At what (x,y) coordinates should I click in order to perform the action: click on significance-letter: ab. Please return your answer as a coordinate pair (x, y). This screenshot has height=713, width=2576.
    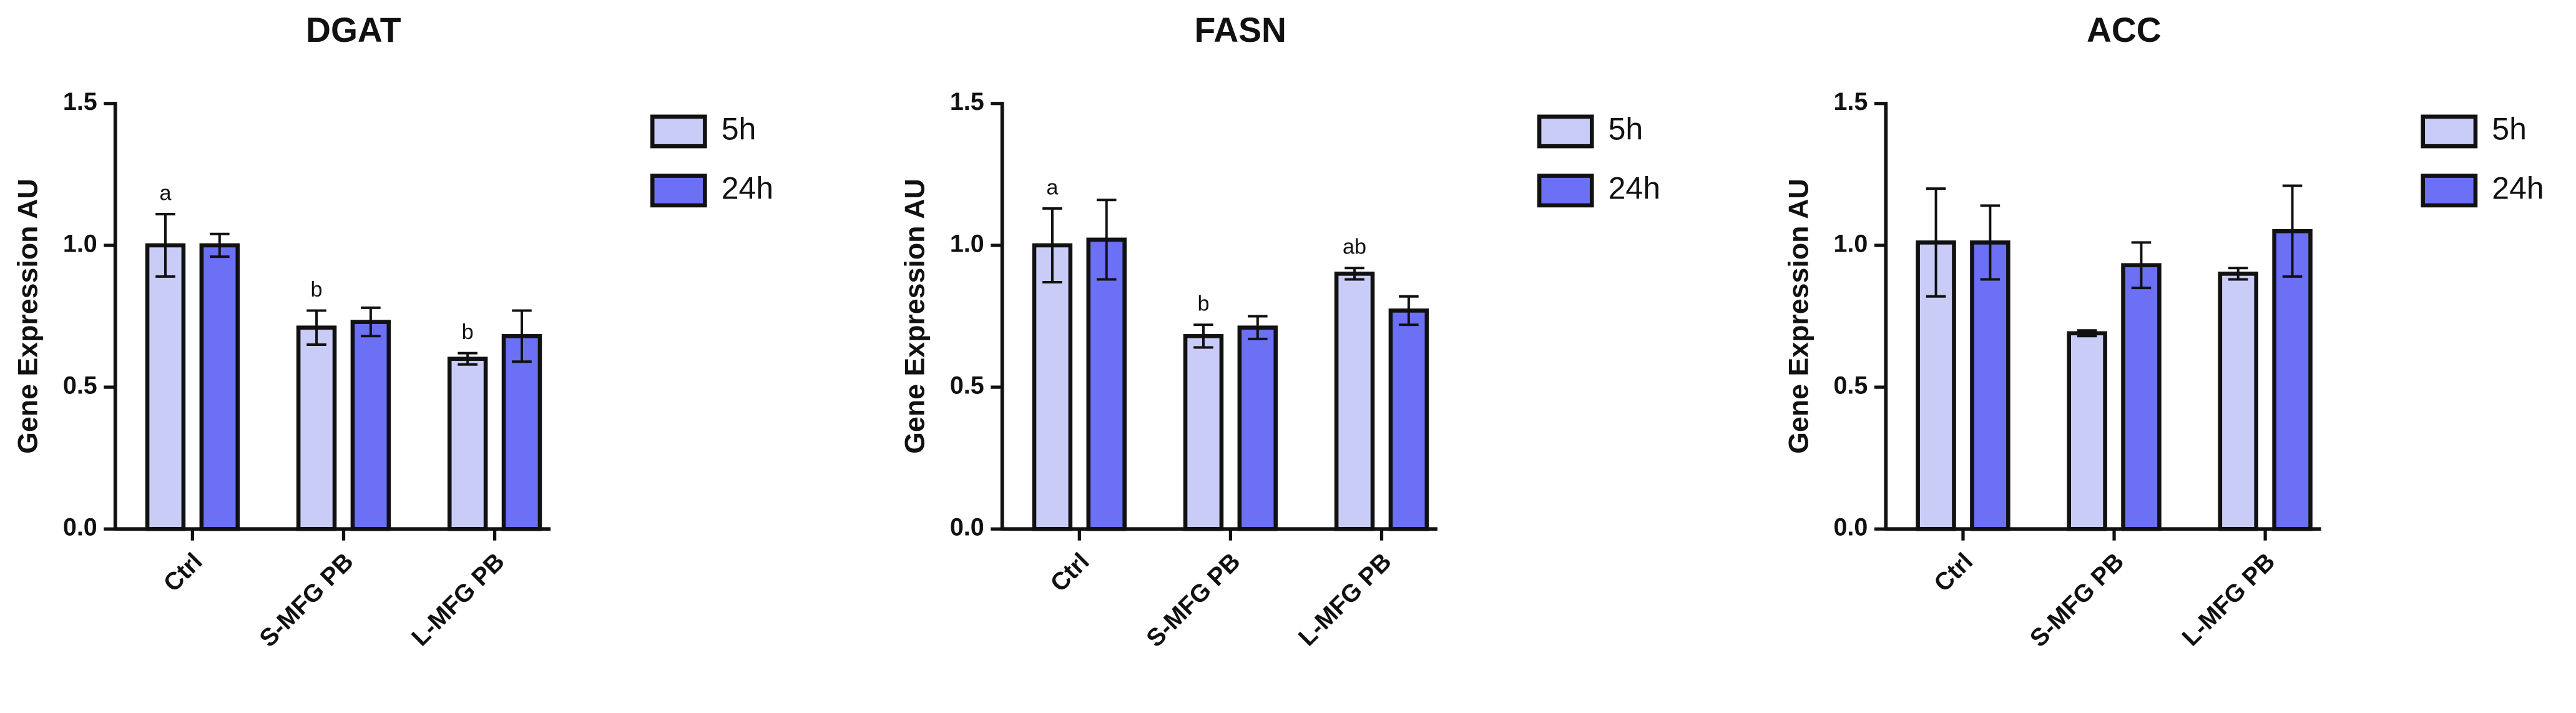
    Looking at the image, I should click on (1354, 247).